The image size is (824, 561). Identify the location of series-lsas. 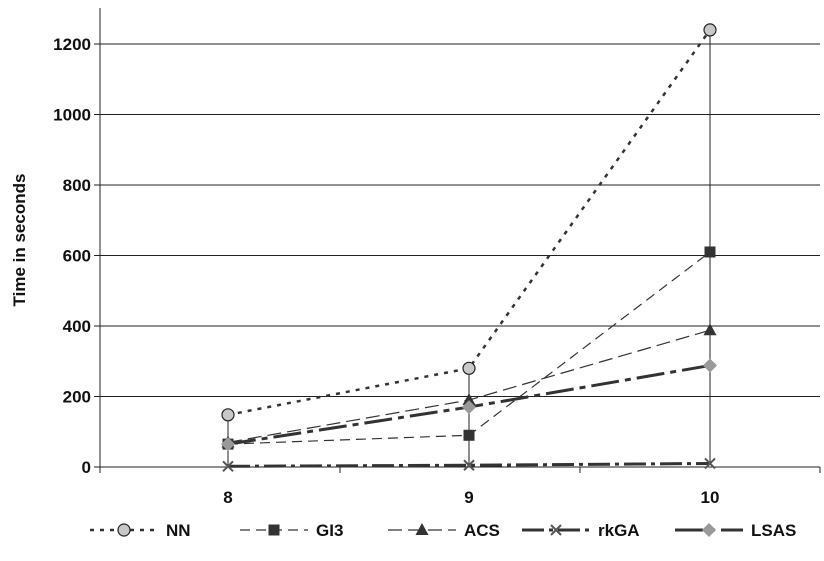
(469, 405).